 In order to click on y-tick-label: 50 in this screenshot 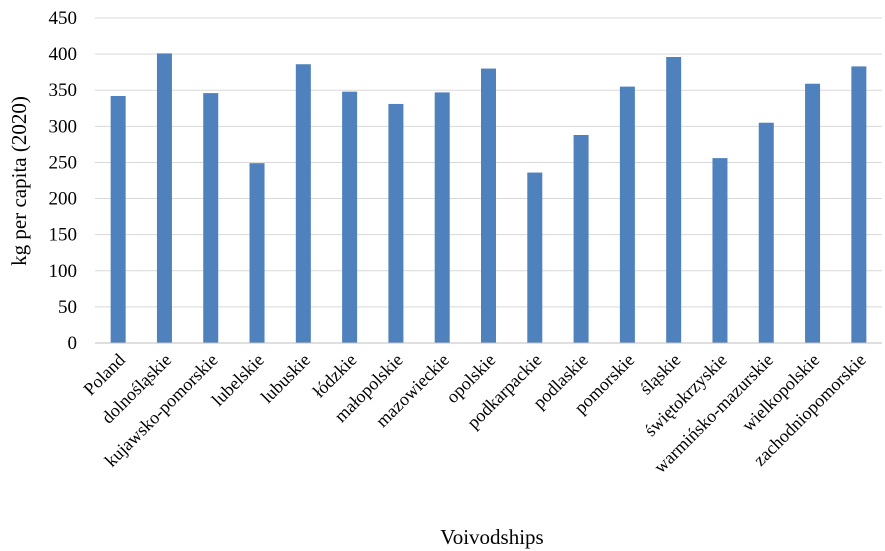, I will do `click(67, 307)`.